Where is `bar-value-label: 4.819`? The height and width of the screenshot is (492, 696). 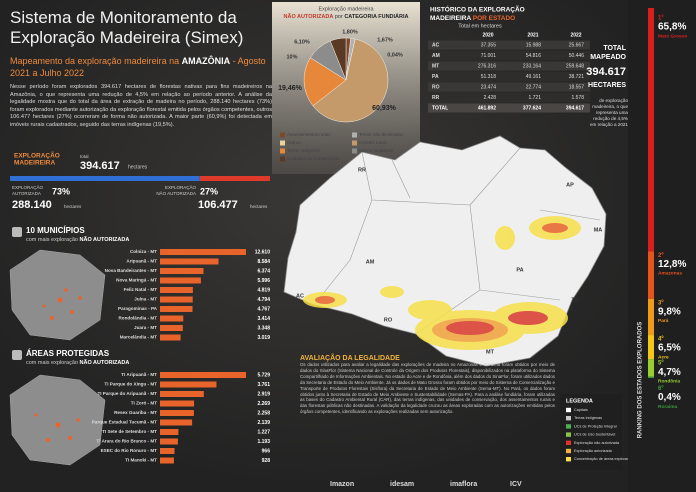
bar-value-label: 4.819 is located at coordinates (263, 290).